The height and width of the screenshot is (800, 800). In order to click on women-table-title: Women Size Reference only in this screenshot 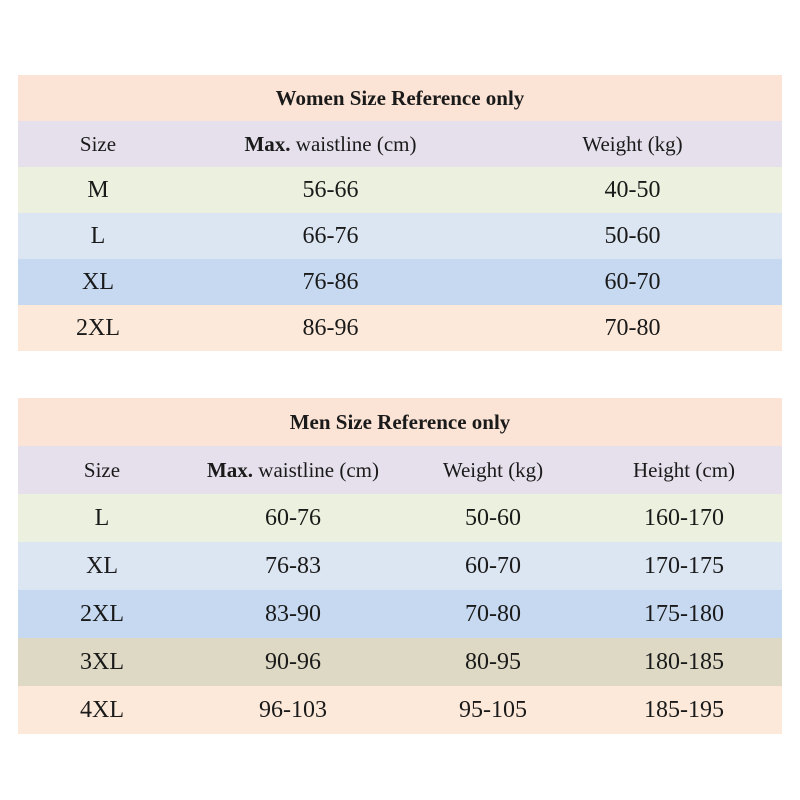, I will do `click(400, 97)`.